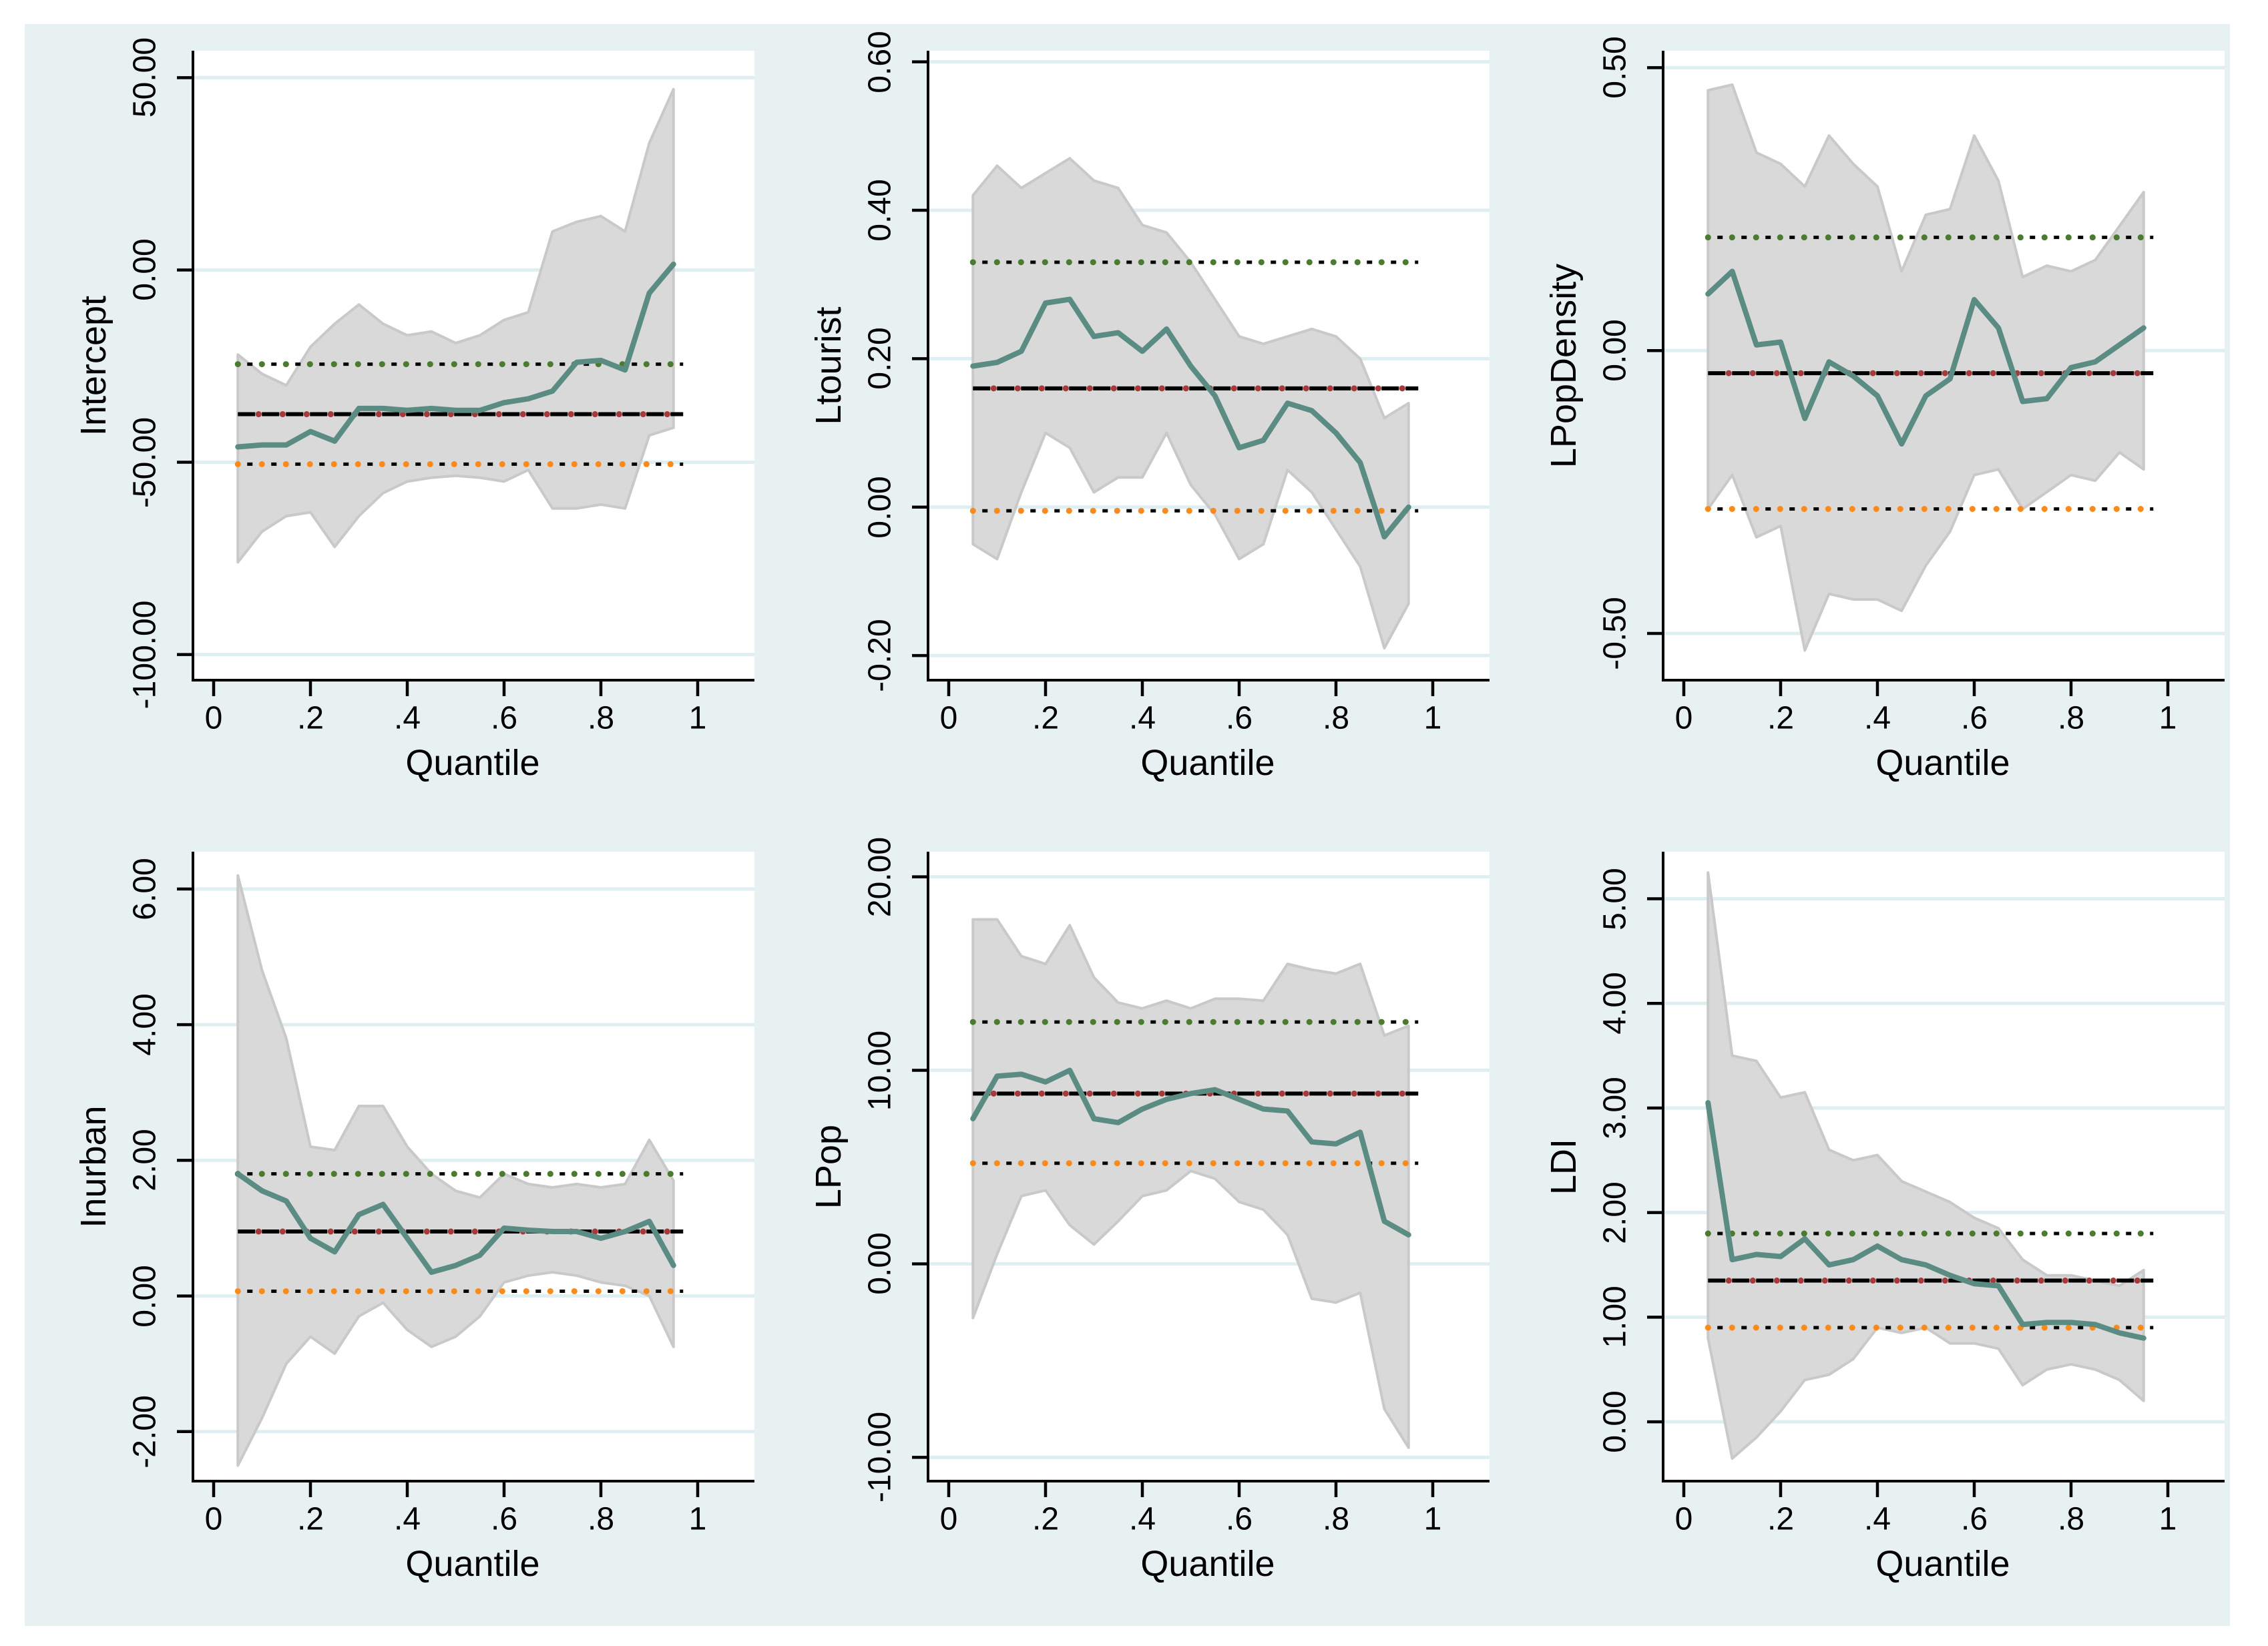 The image size is (2268, 1646). Describe the element at coordinates (829, 1166) in the screenshot. I see `y-axis-title: LPop` at that location.